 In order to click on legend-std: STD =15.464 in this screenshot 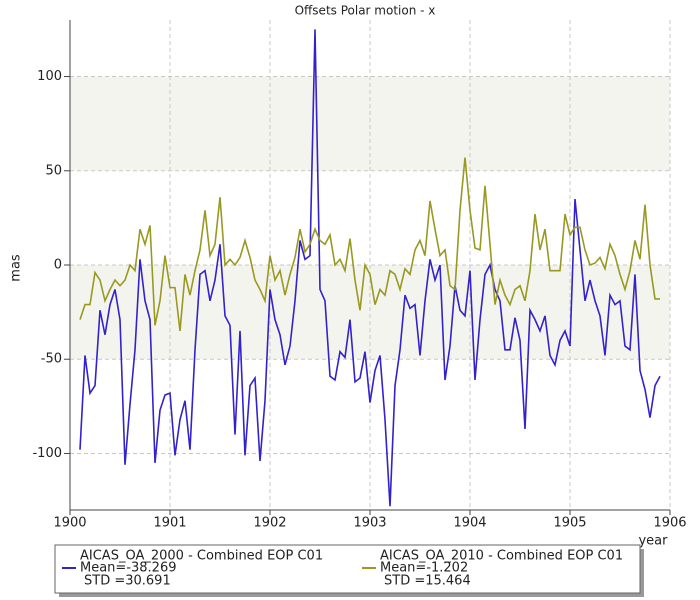, I will do `click(427, 581)`.